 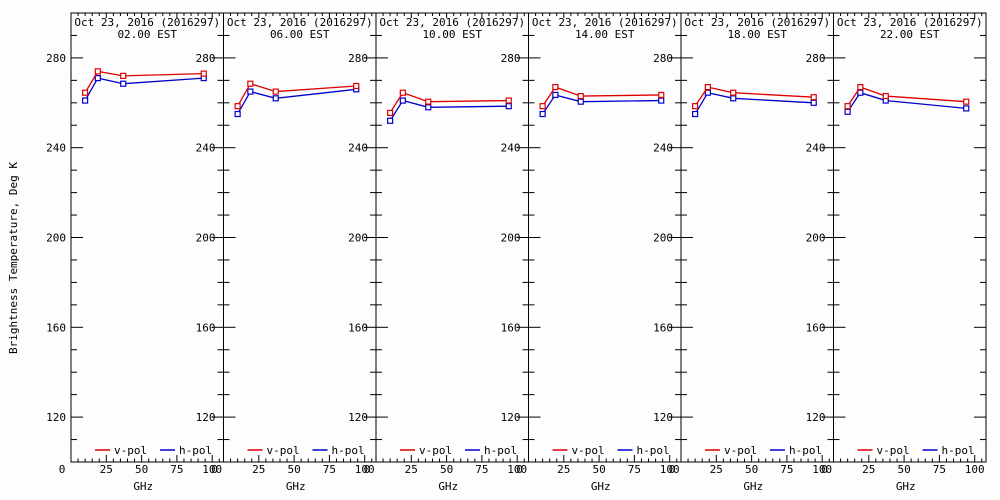 What do you see at coordinates (605, 34) in the screenshot?
I see `panel-title-time: 14.00 EST` at bounding box center [605, 34].